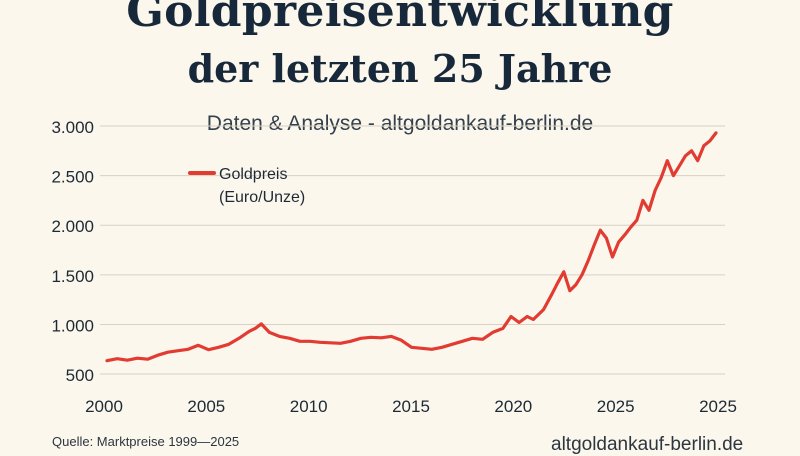  Describe the element at coordinates (72, 226) in the screenshot. I see `y-tick-label: 2.000` at that location.